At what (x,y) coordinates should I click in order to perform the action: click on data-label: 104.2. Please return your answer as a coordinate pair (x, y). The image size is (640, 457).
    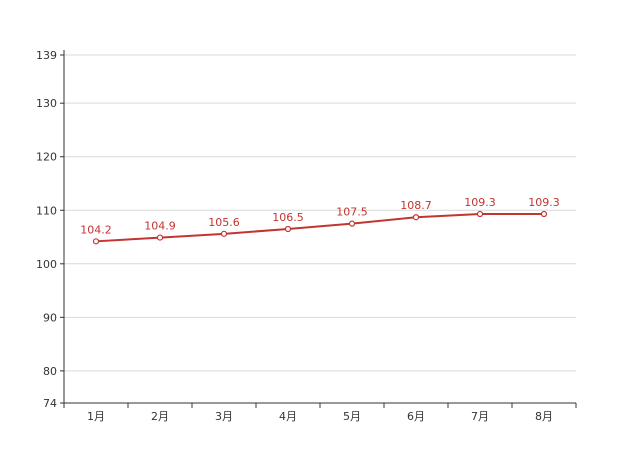
    Looking at the image, I should click on (96, 229).